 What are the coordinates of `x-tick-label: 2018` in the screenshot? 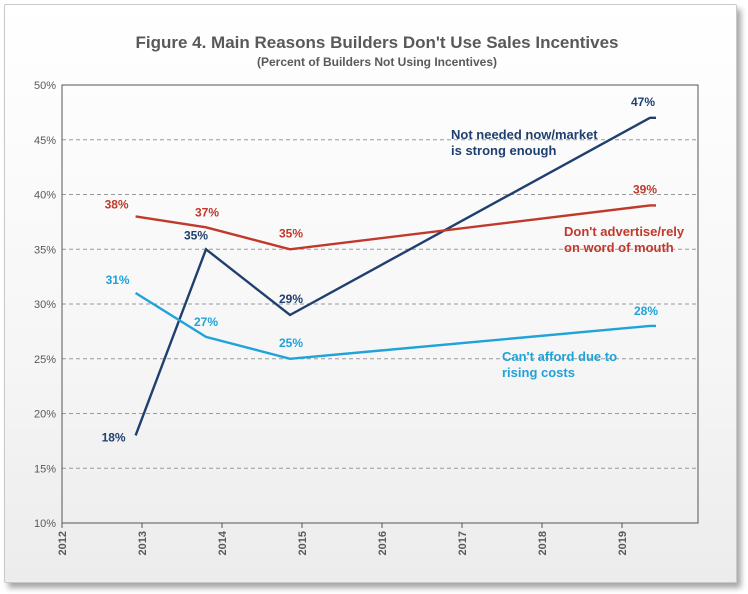 It's located at (543, 543).